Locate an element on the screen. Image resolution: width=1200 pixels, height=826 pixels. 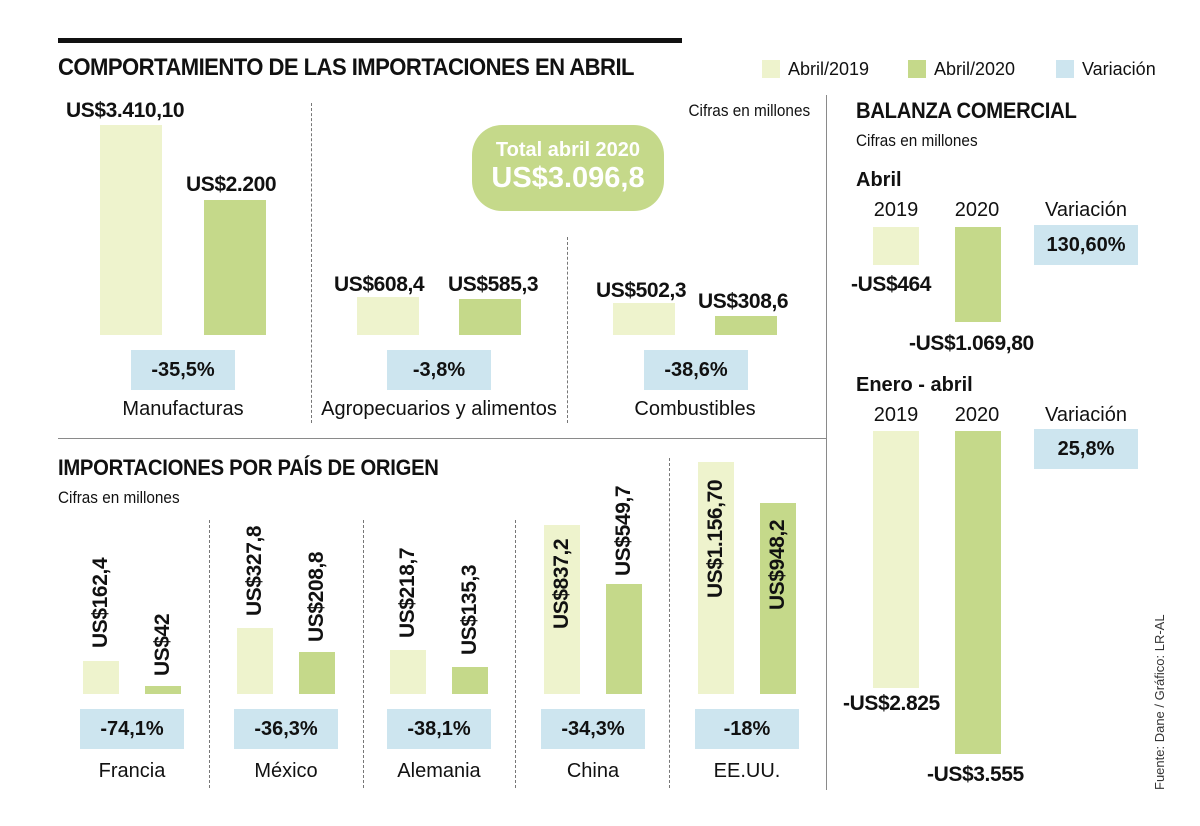
source-note: Fuente: Dane / Gráfico: LR-AL is located at coordinates (1159, 702).